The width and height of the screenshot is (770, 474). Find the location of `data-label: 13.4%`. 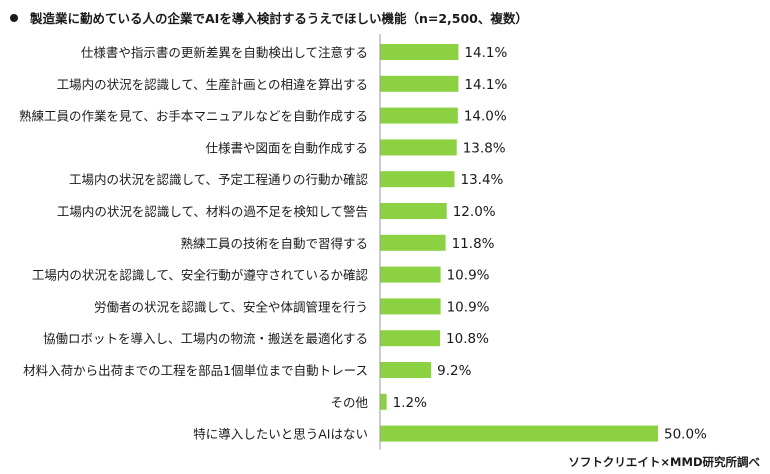

data-label: 13.4% is located at coordinates (482, 180).